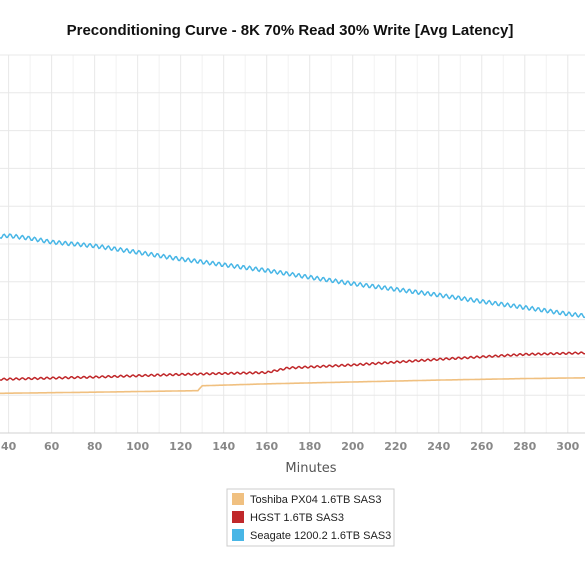 The image size is (585, 582). What do you see at coordinates (524, 446) in the screenshot?
I see `x-tick-label-280: 280` at bounding box center [524, 446].